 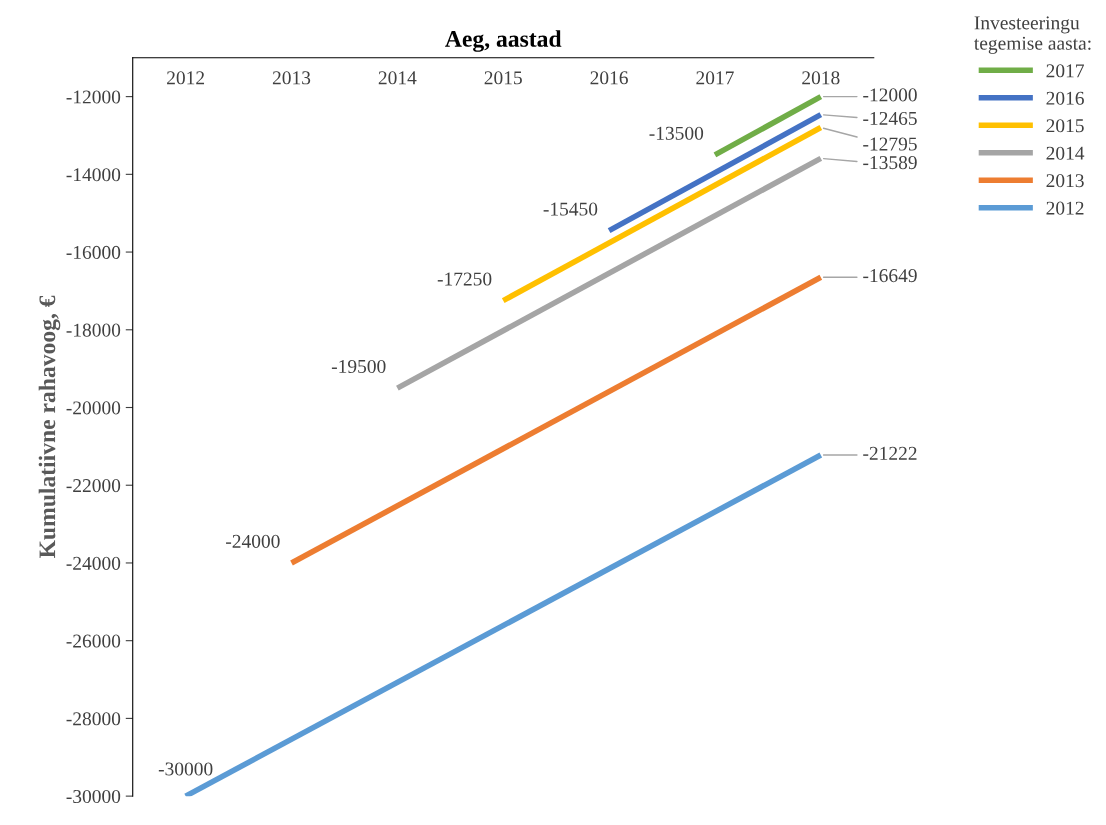 What do you see at coordinates (186, 78) in the screenshot?
I see `x-tick-label: 2012` at bounding box center [186, 78].